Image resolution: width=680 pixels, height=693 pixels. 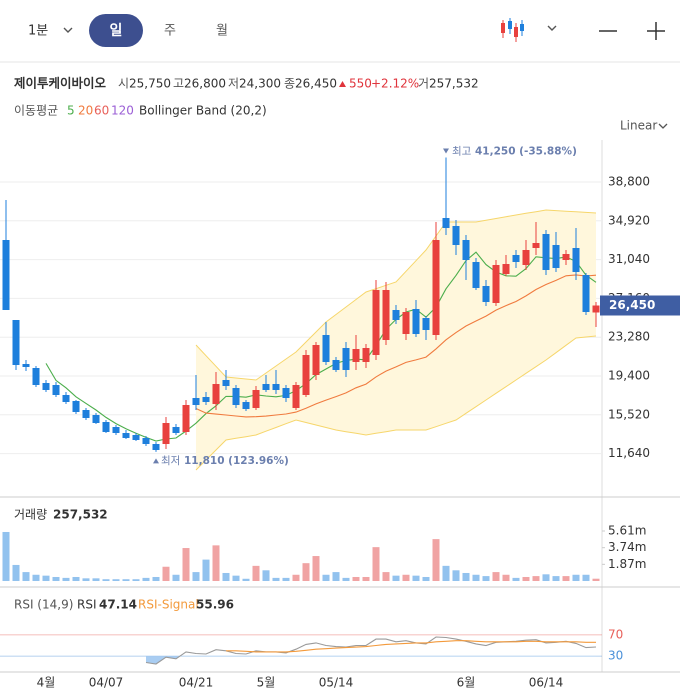 I want to click on ma-line, so click(x=396, y=346).